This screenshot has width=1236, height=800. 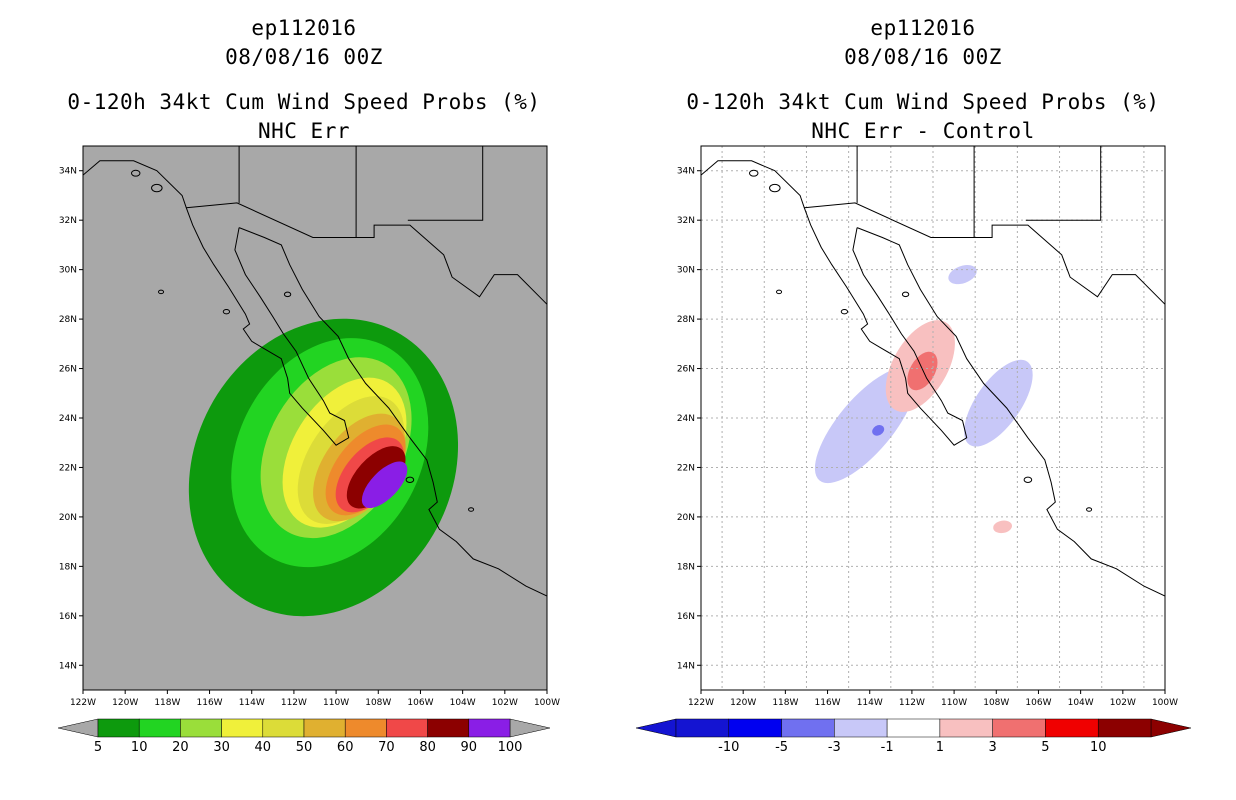 What do you see at coordinates (304, 57) in the screenshot?
I see `init-time-title: 08/08/16 00Z` at bounding box center [304, 57].